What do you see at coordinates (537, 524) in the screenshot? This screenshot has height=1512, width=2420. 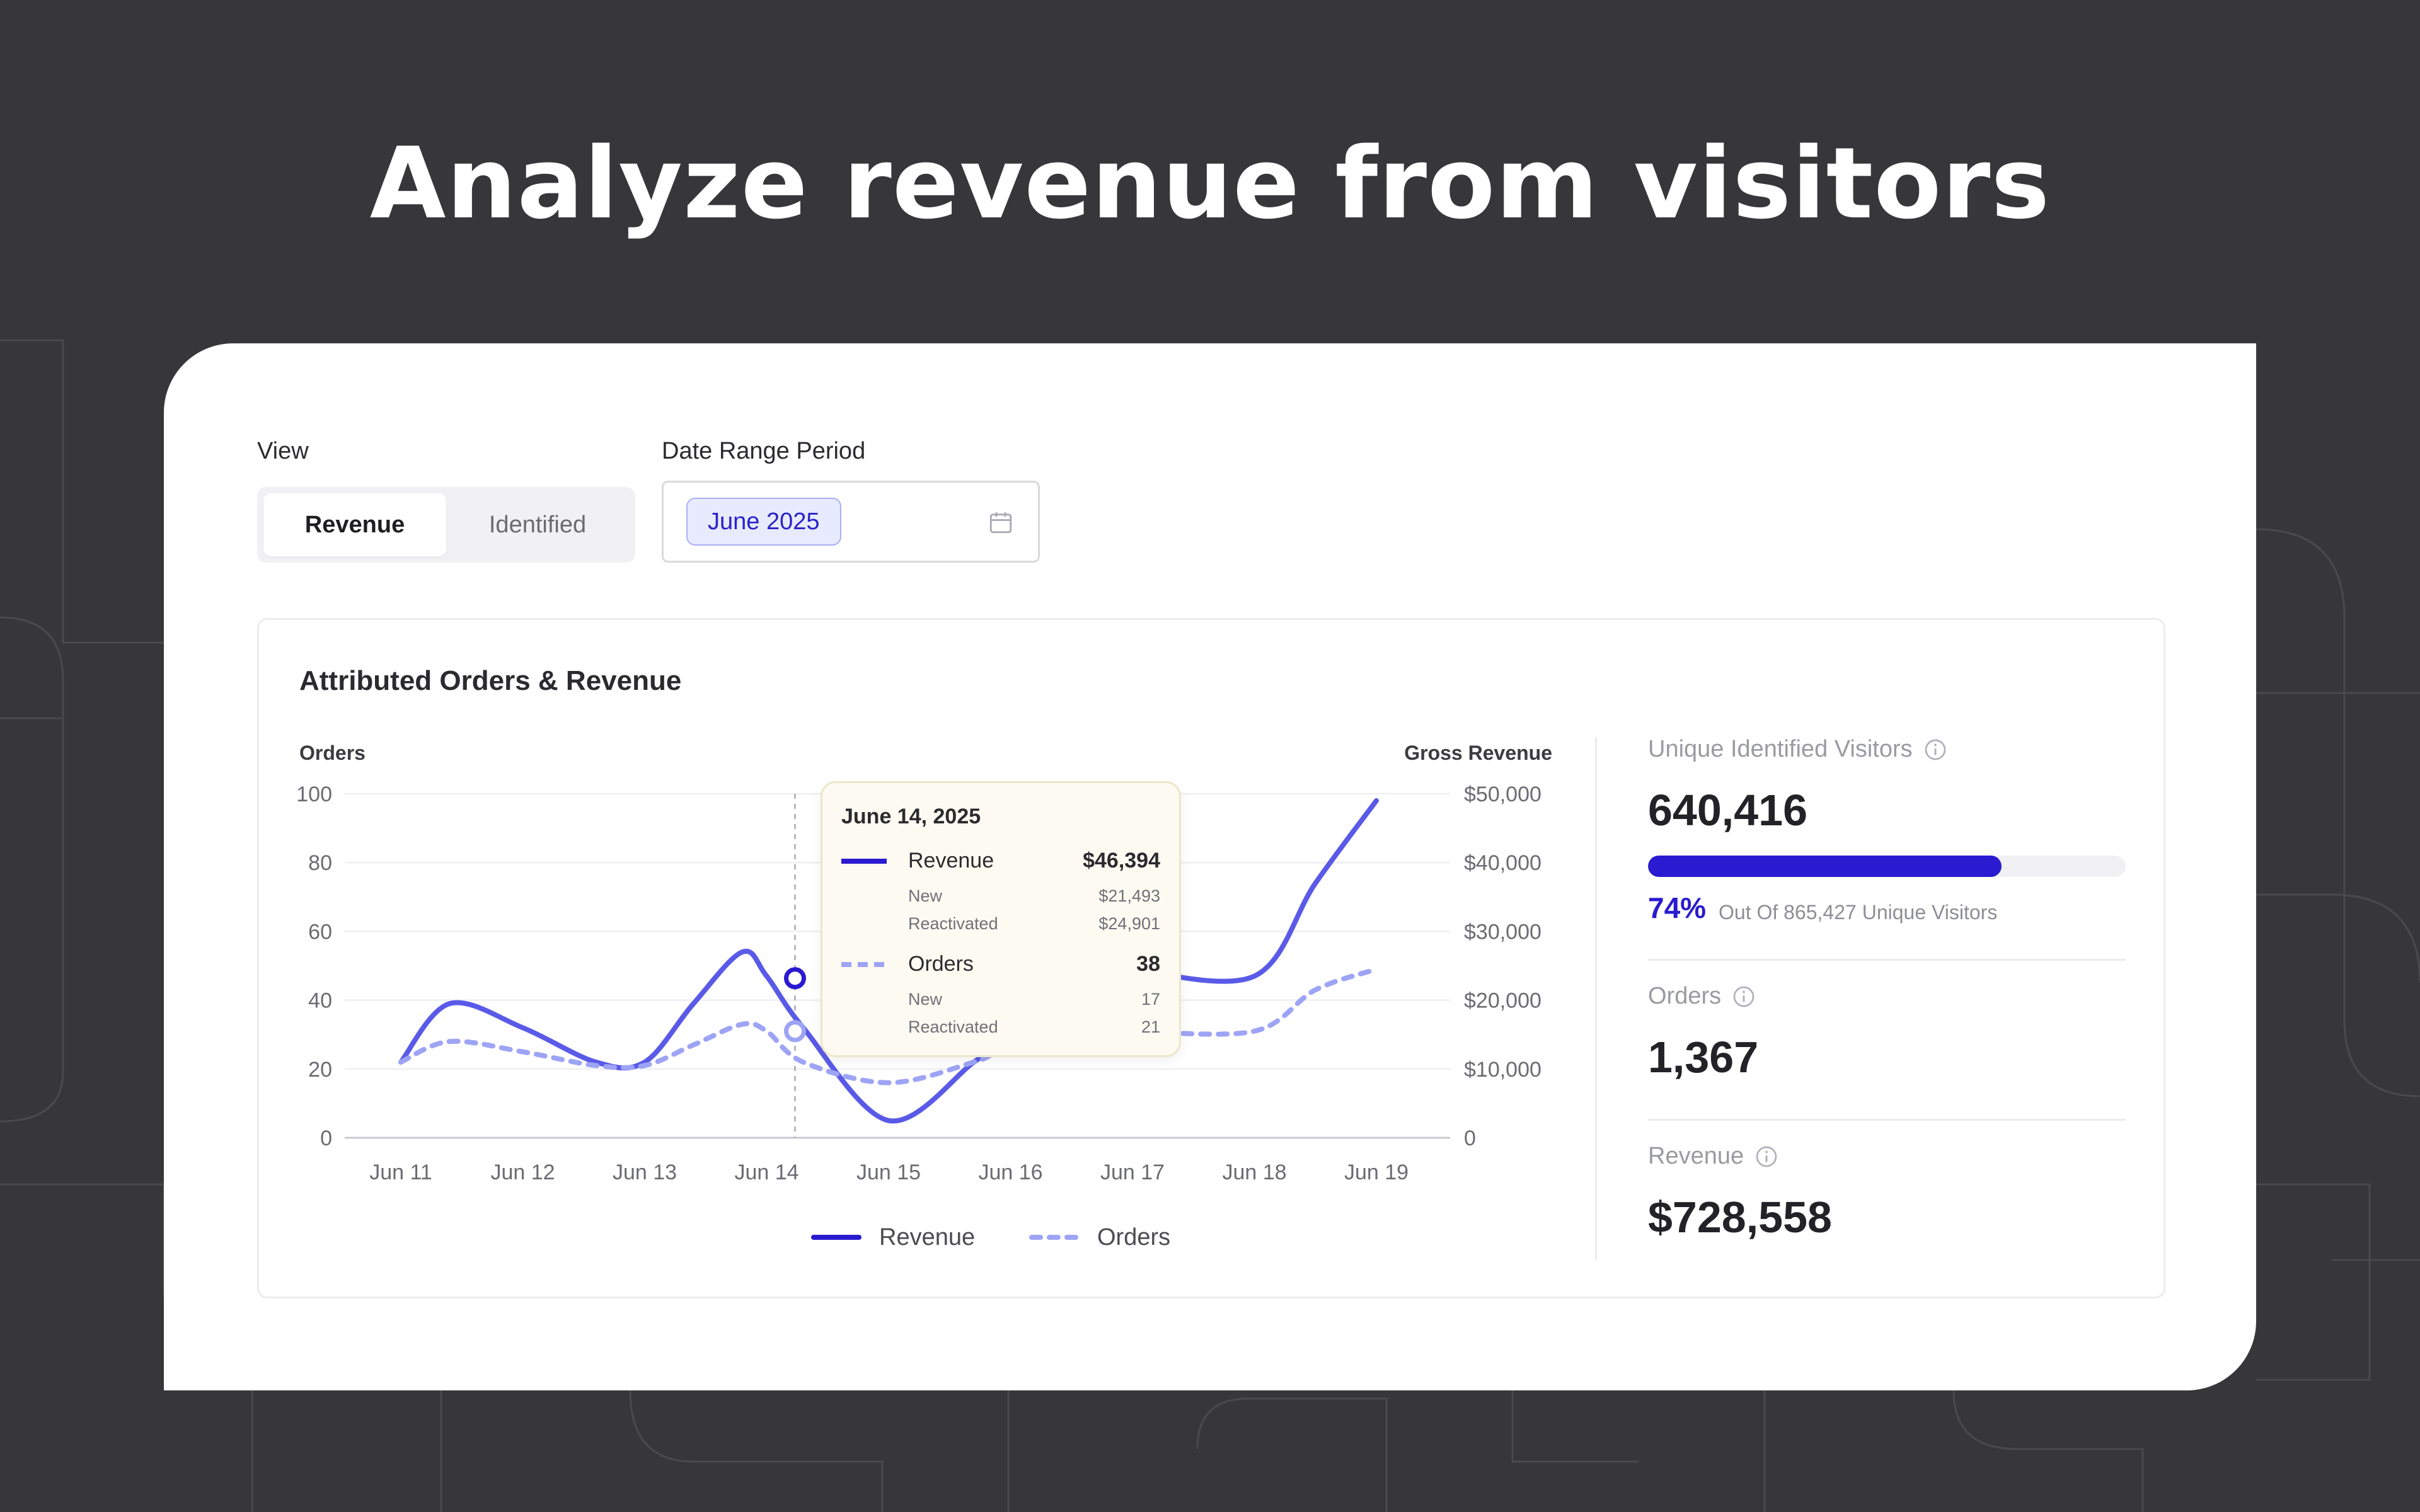 I see `view-option-identified: Identified` at bounding box center [537, 524].